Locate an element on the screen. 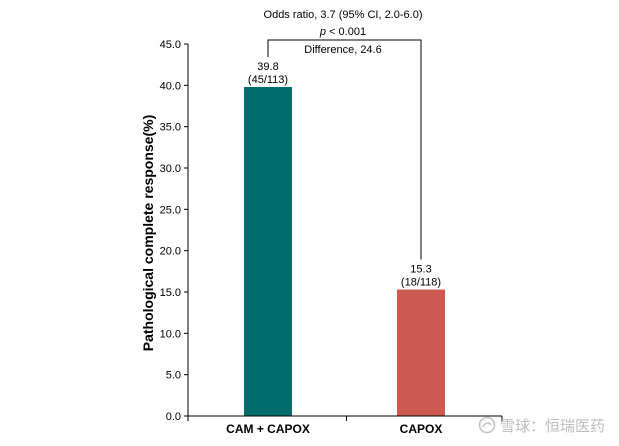 The height and width of the screenshot is (446, 619). snowball-logo-icon is located at coordinates (487, 425).